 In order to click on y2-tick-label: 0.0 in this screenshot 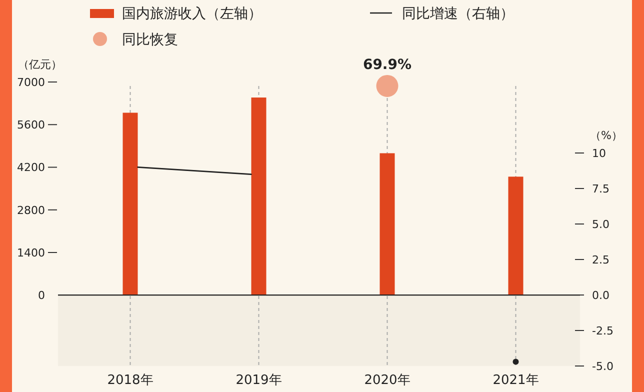, I will do `click(601, 295)`.